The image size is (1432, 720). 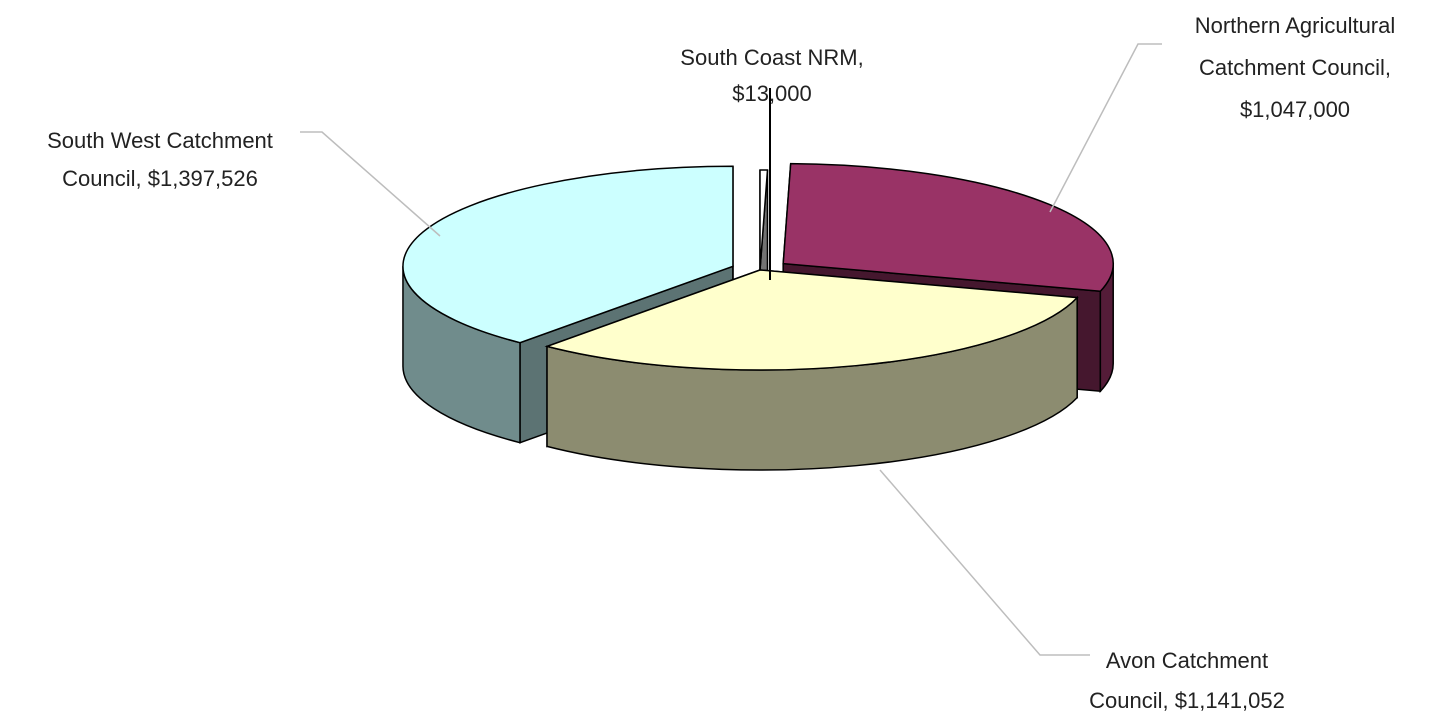 I want to click on data-label-1-line-1: Catchment Council,, so click(x=1295, y=67).